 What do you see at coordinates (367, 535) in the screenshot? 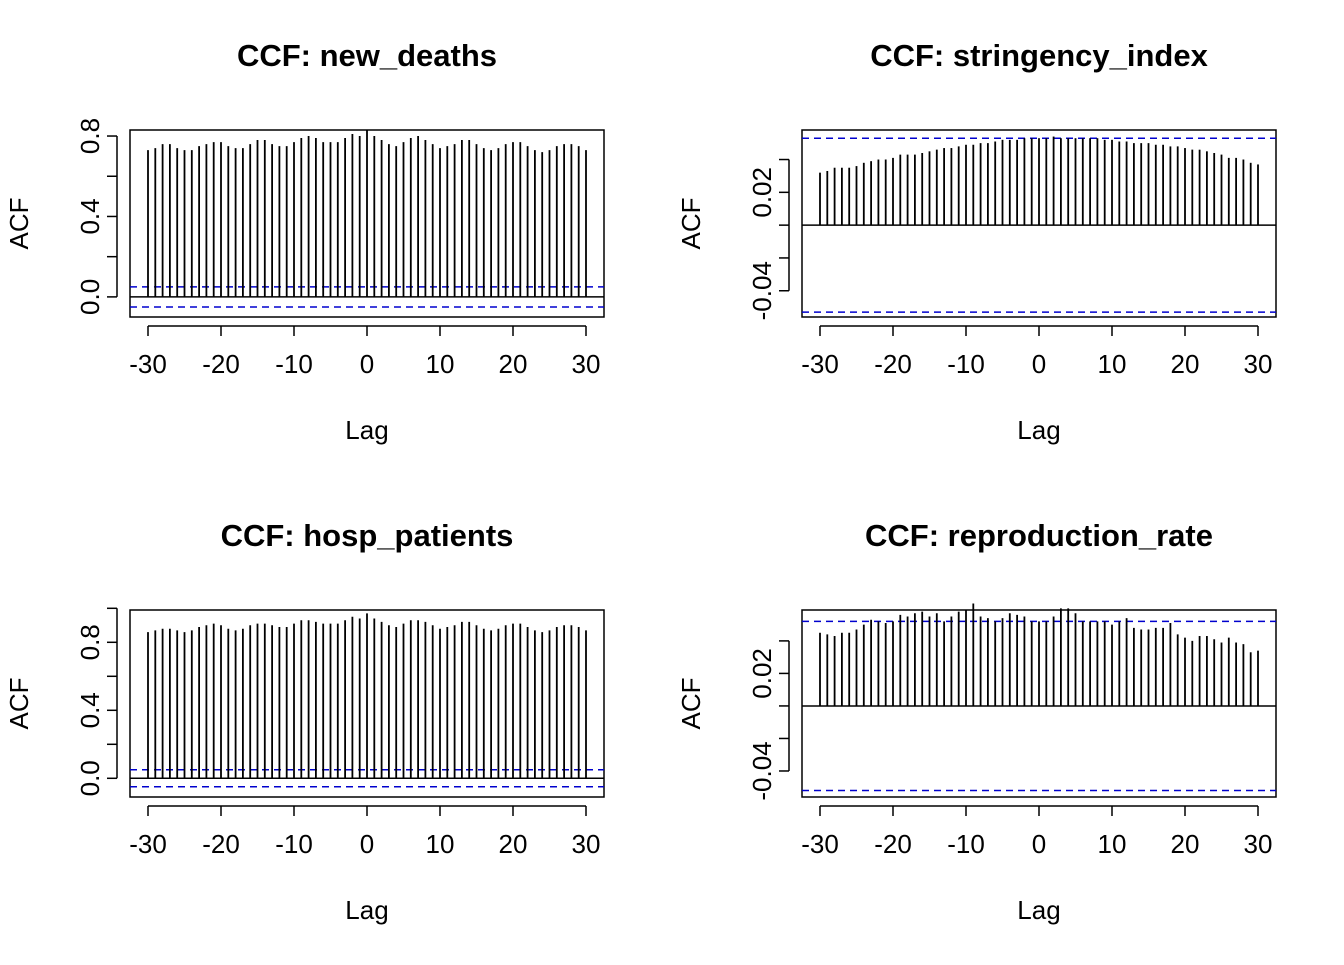
I see `chart-title: CCF: hosp_patients` at bounding box center [367, 535].